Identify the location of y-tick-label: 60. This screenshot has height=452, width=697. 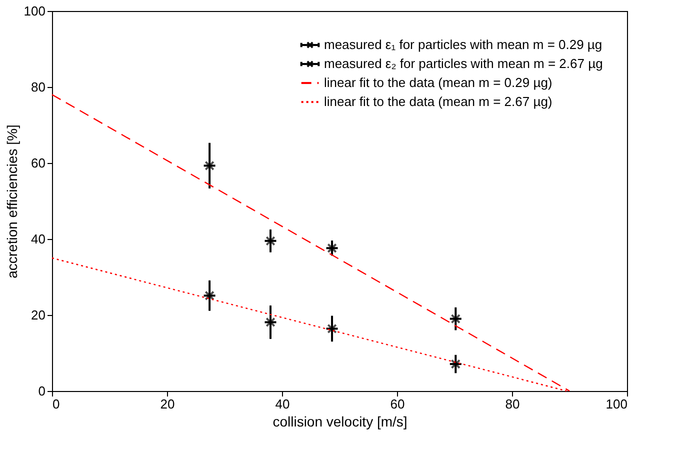
(38, 163).